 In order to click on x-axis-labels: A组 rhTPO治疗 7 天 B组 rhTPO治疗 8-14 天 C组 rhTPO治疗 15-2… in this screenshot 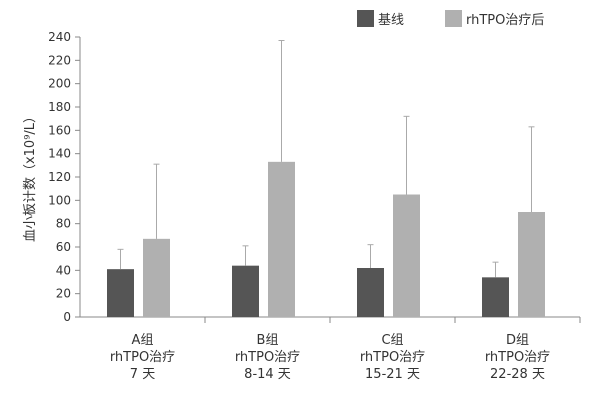, I will do `click(330, 357)`.